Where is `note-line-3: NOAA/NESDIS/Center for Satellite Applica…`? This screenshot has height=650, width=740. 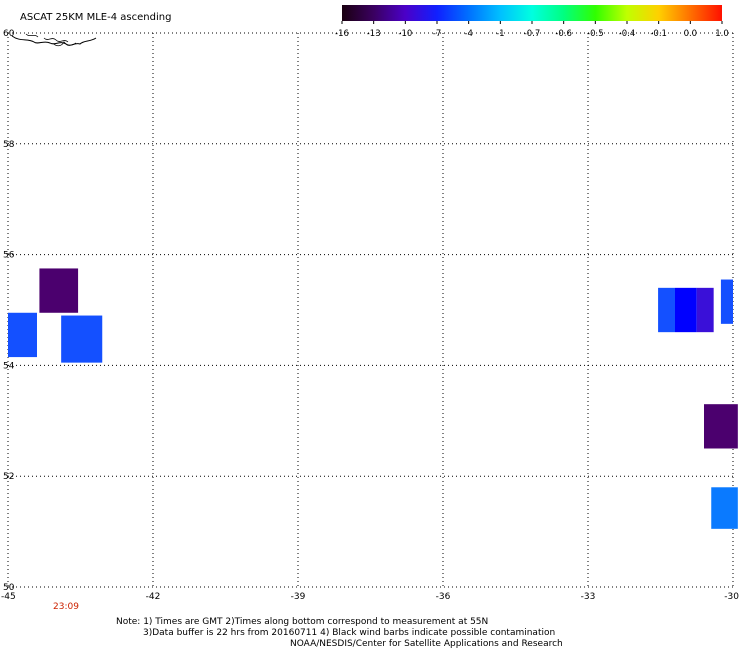 note-line-3: NOAA/NESDIS/Center for Satellite Applica… is located at coordinates (426, 644).